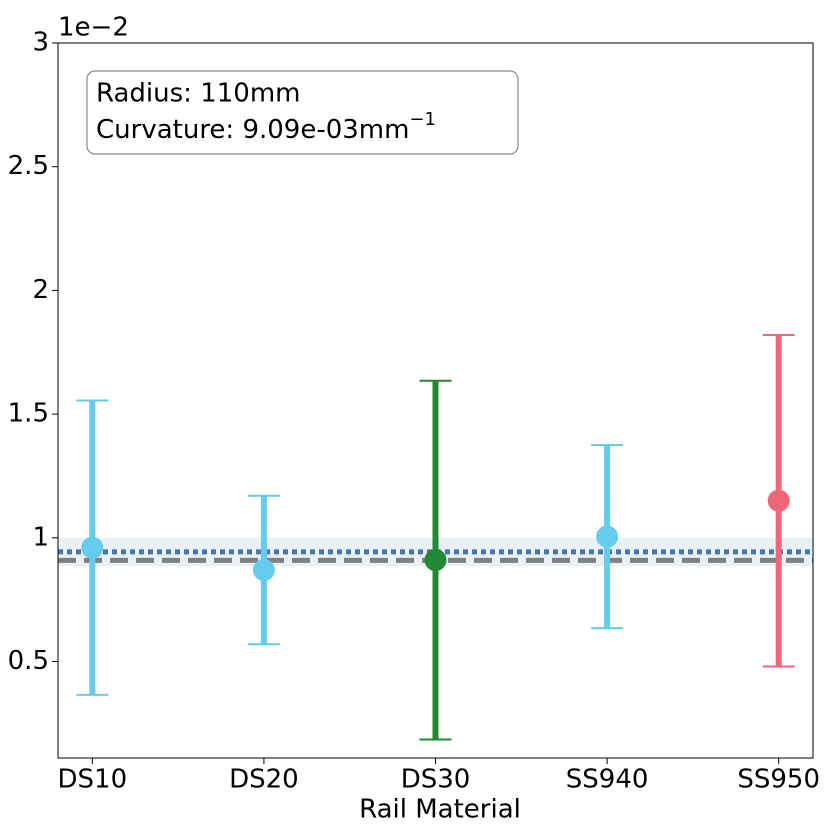  What do you see at coordinates (40, 43) in the screenshot?
I see `y-tick-label: 3` at bounding box center [40, 43].